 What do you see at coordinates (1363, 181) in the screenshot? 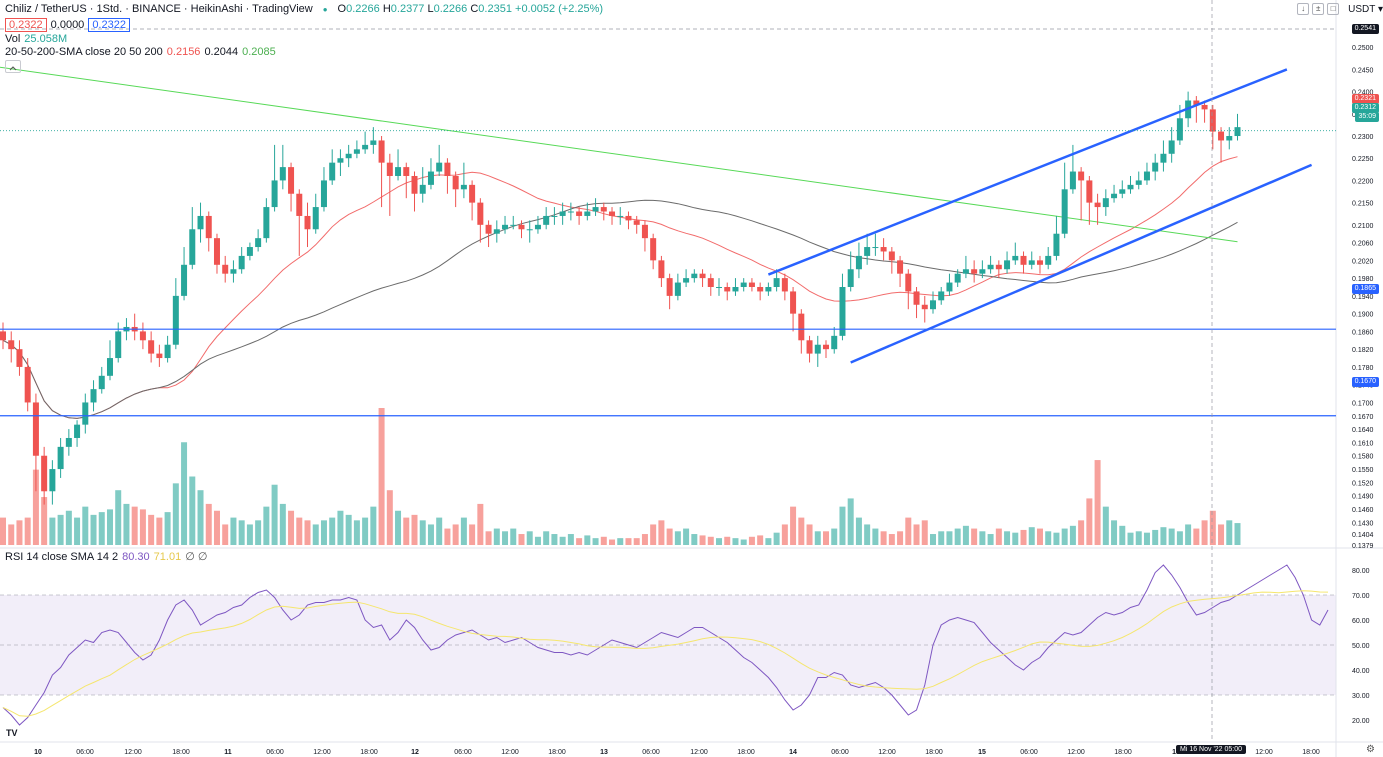
I see `price-tick-label: 0.2200` at bounding box center [1363, 181].